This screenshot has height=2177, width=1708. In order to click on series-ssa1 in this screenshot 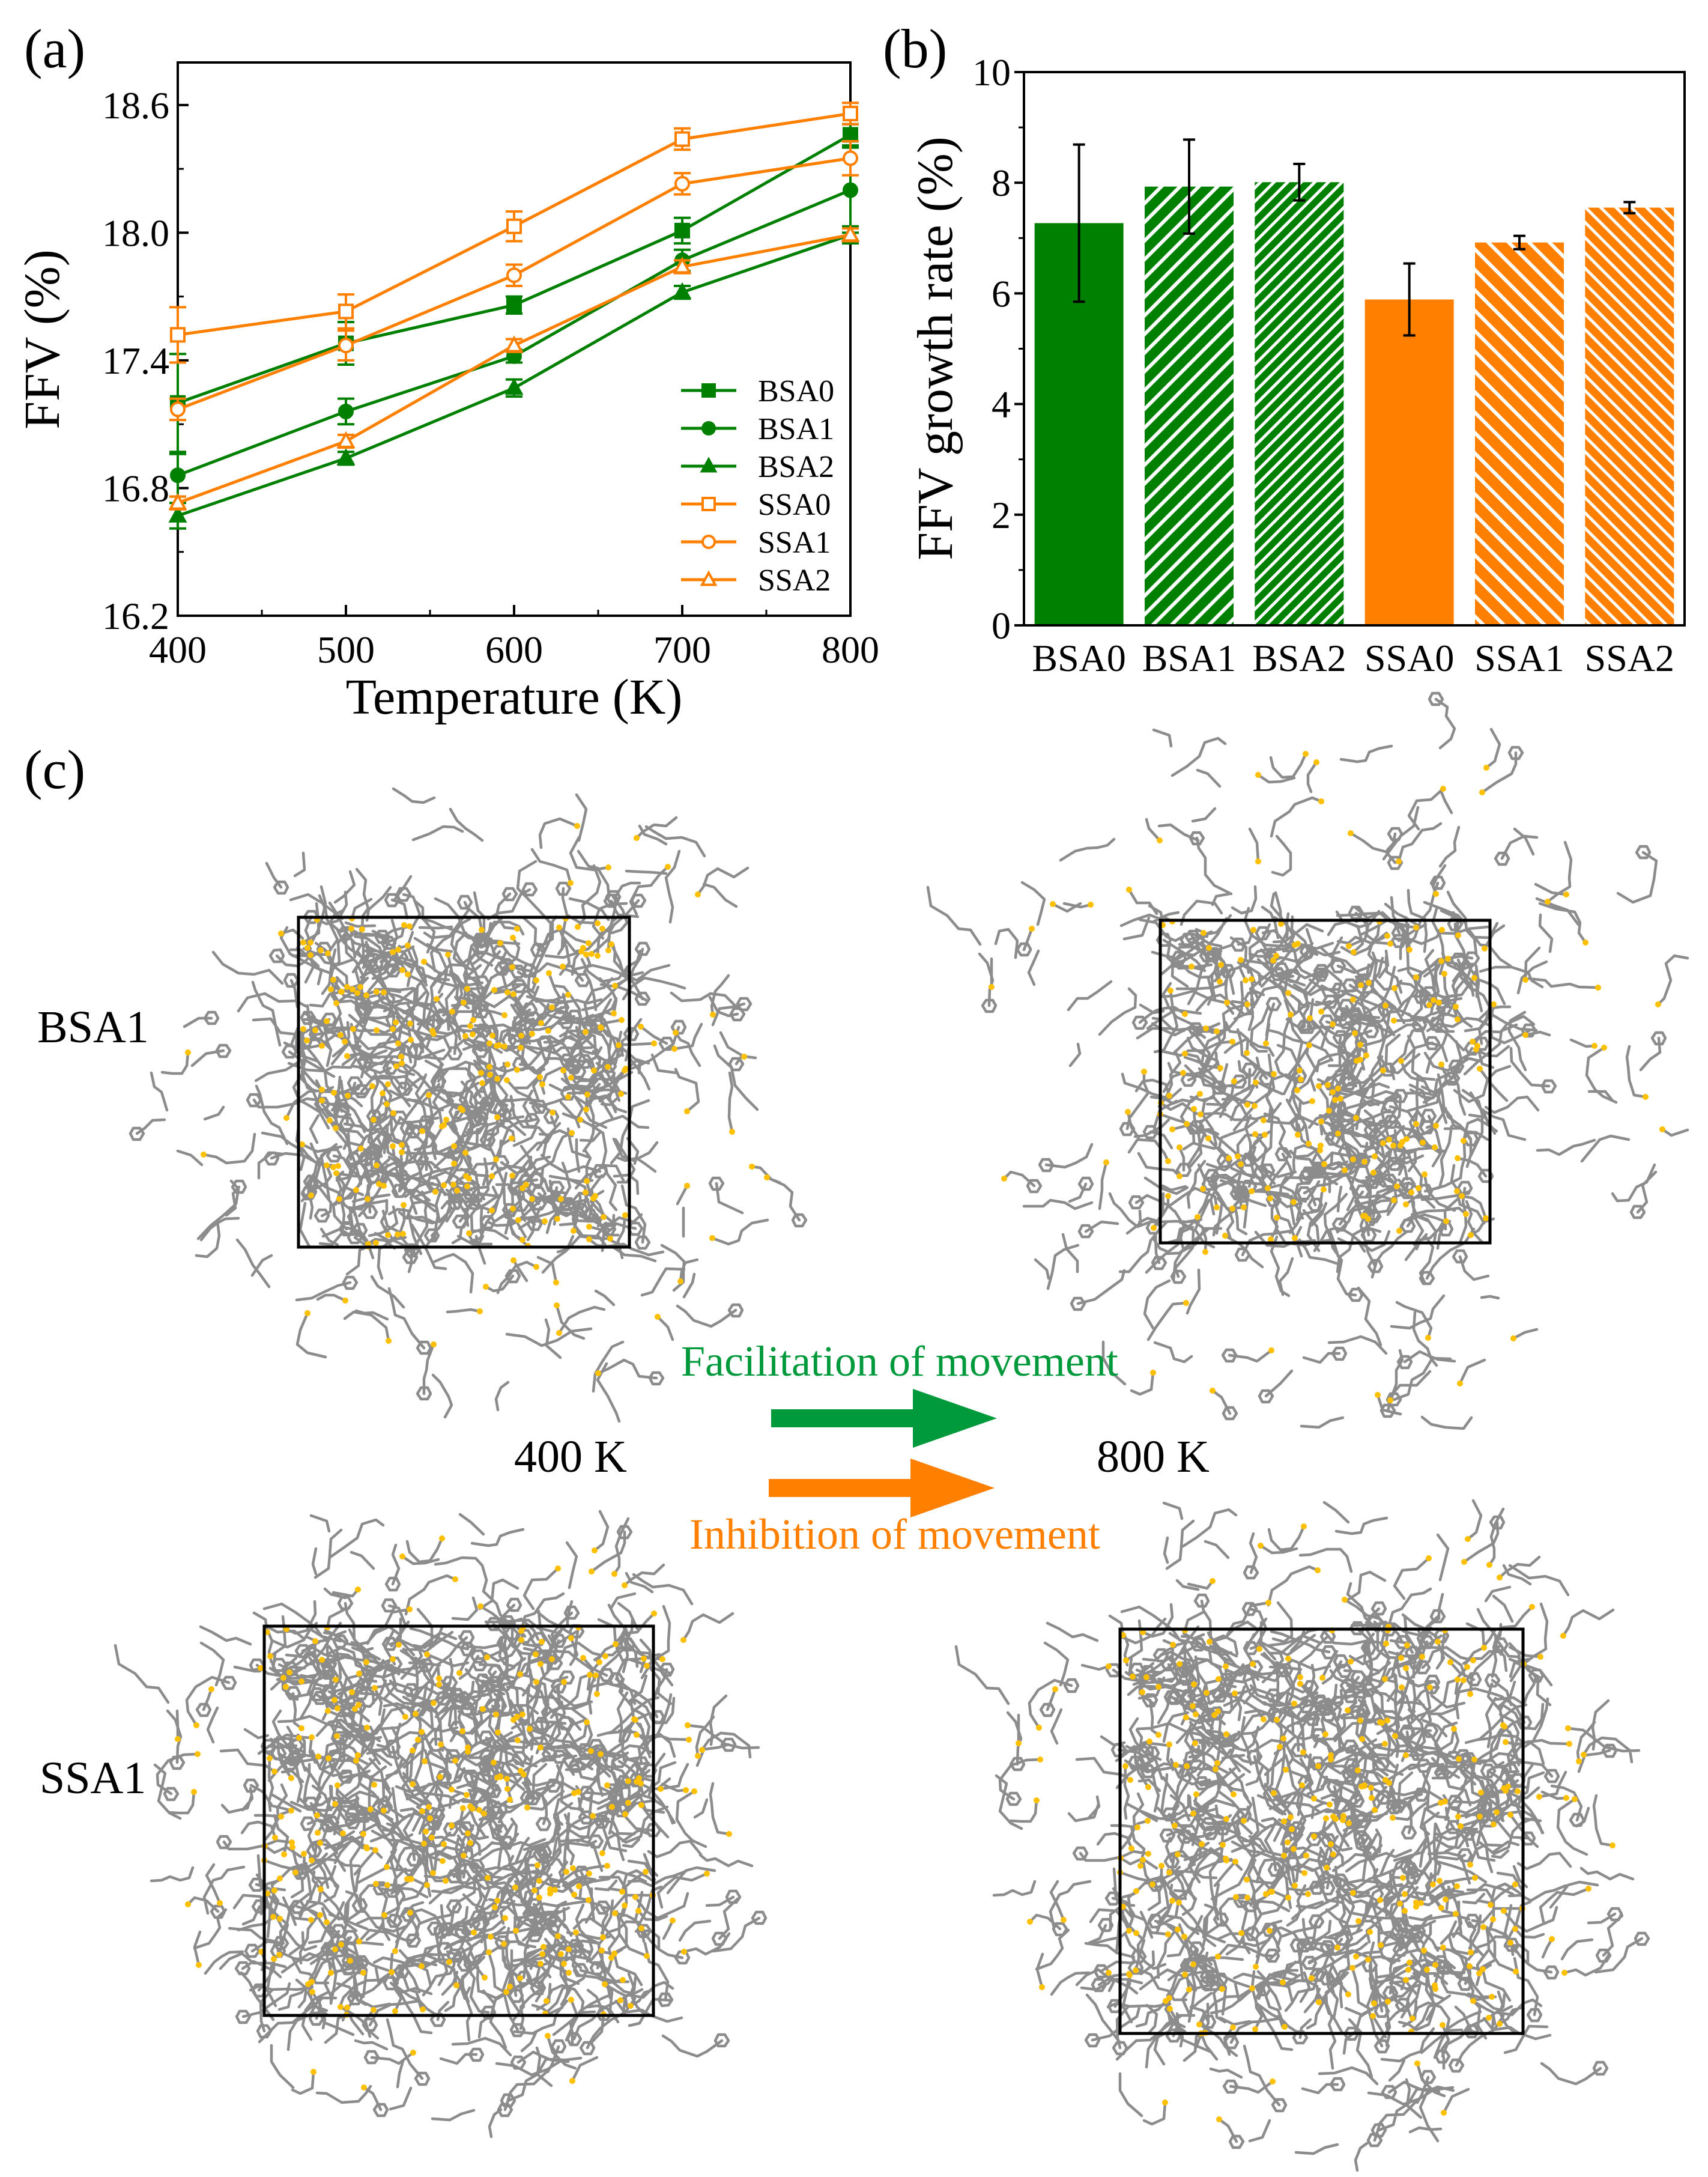, I will do `click(514, 281)`.